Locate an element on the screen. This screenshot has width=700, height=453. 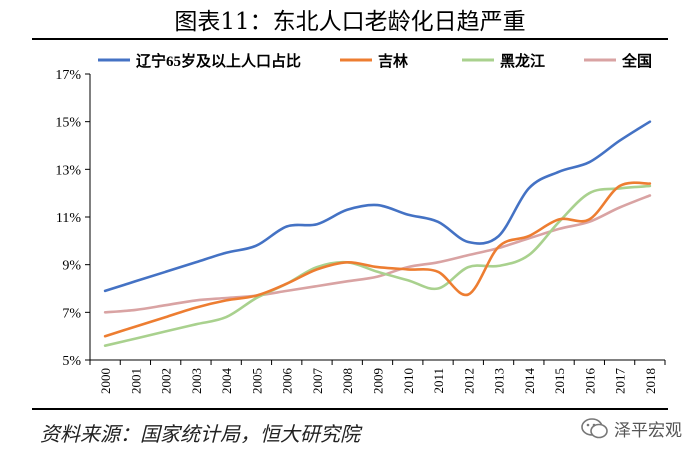
x-tick-label: 2001 is located at coordinates (135, 381).